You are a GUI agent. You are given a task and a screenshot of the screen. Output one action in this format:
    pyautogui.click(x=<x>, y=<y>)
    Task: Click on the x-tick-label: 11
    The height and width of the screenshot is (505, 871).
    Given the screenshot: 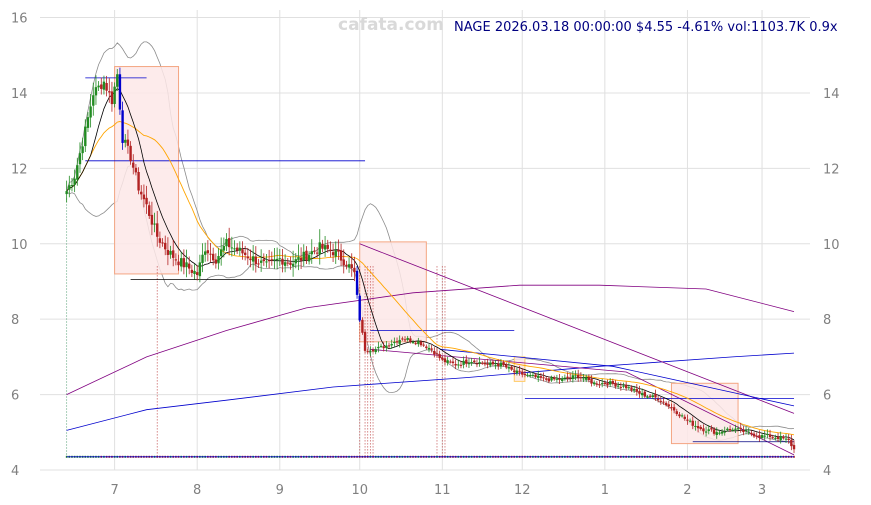 What is the action you would take?
    pyautogui.click(x=442, y=490)
    